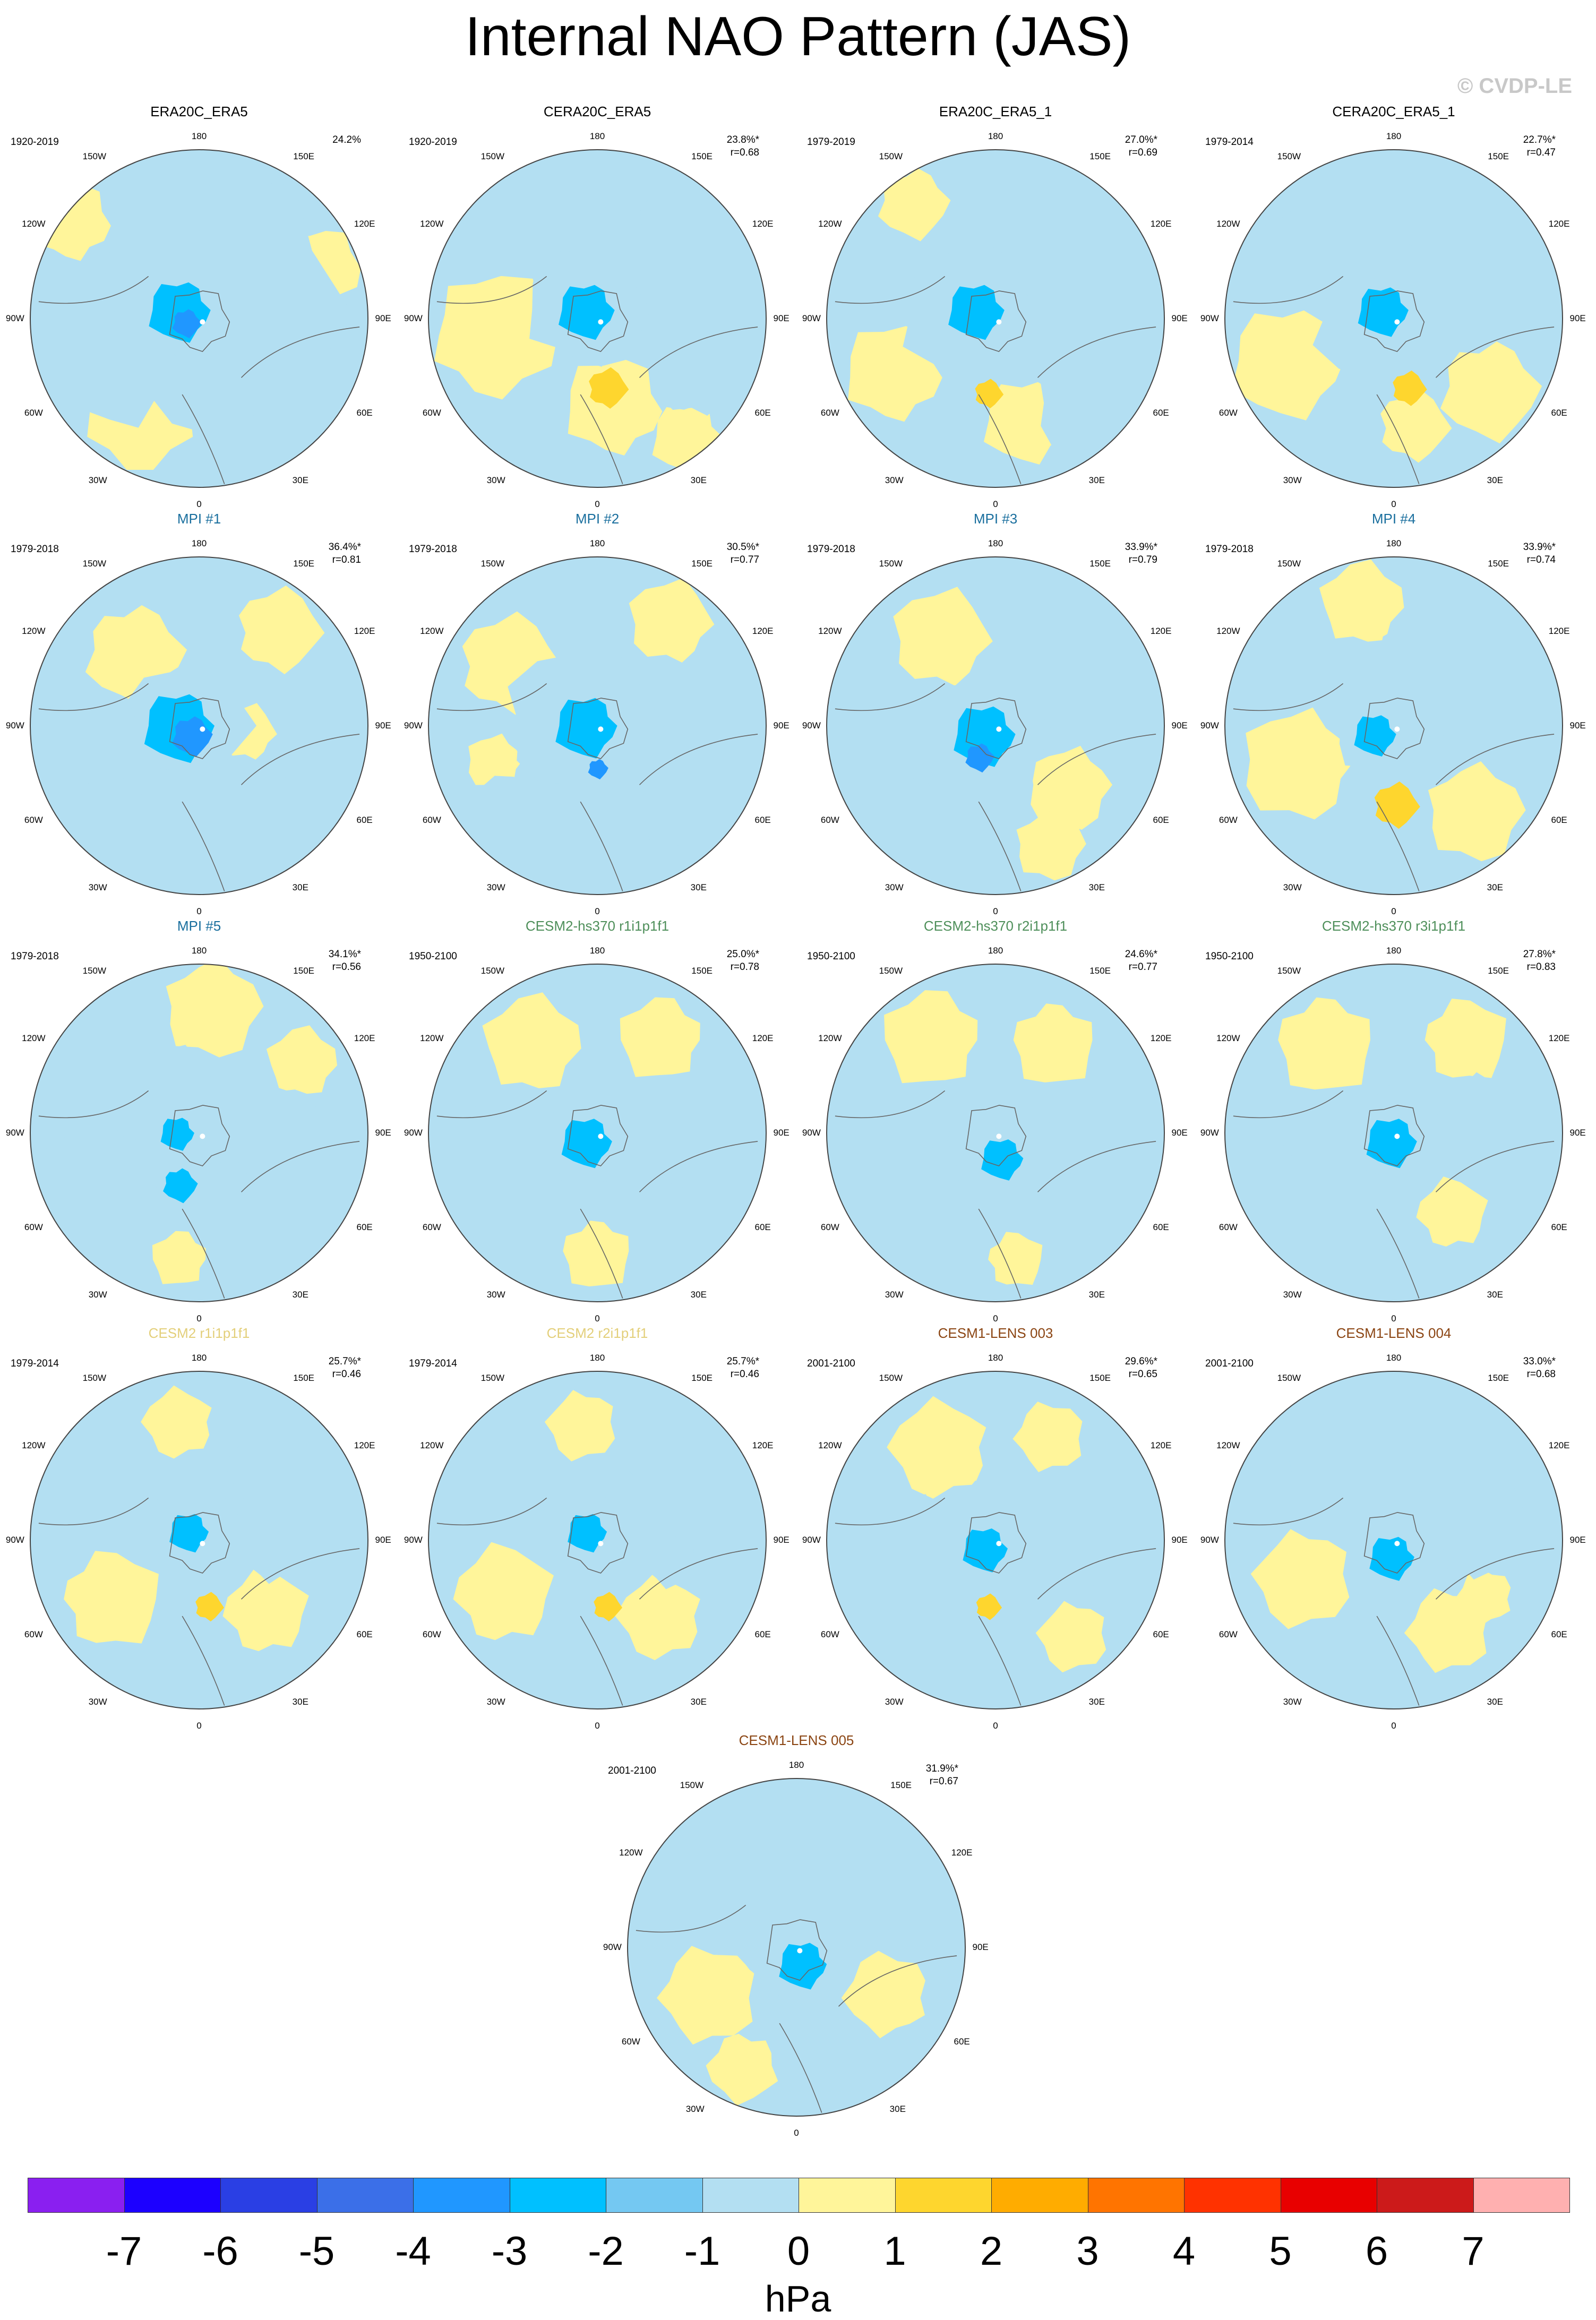  What do you see at coordinates (199, 1333) in the screenshot?
I see `panel-title: CESM2 r1i1p1f1` at bounding box center [199, 1333].